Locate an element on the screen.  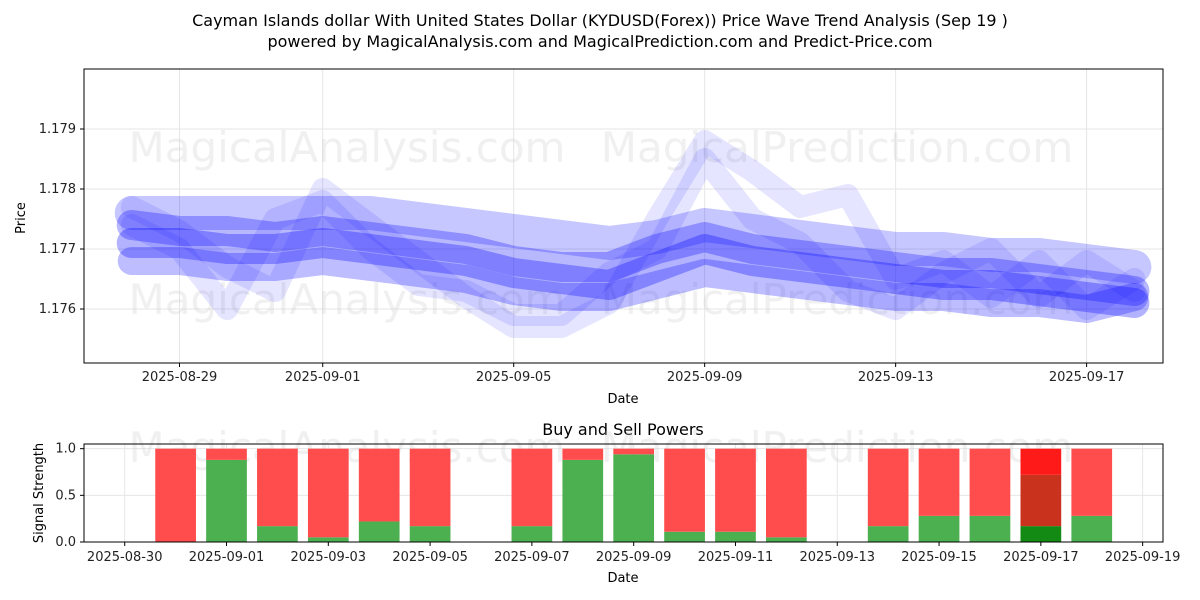
price-y-tick-label: 1.177 is located at coordinates (57, 249).